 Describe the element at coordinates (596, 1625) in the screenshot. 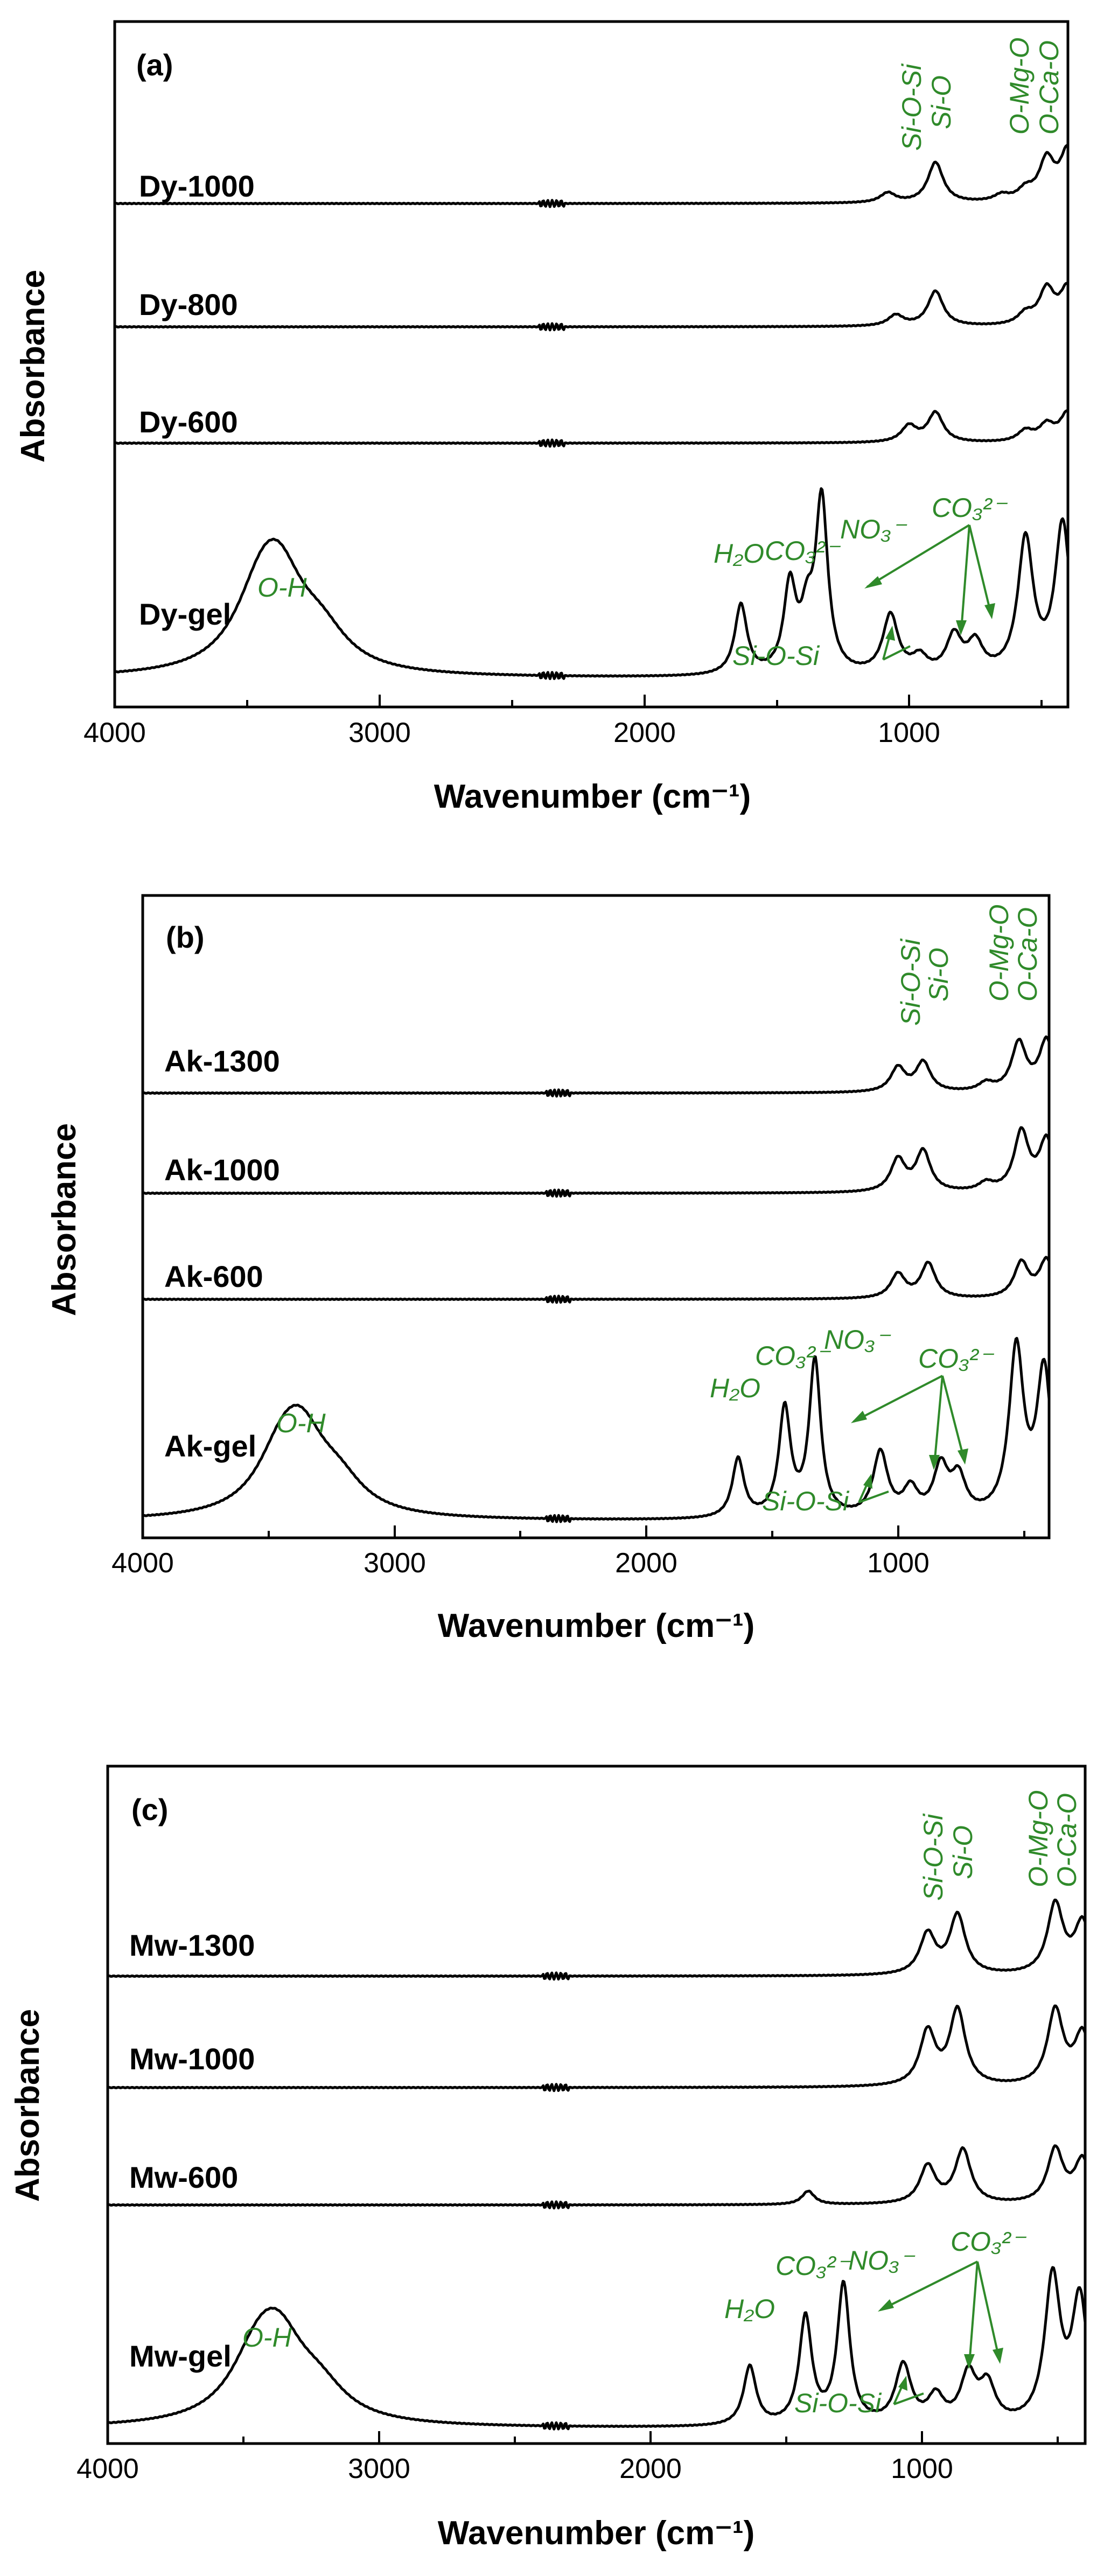

I see `panel-b-xlabel: Wavenumber (cm⁻¹)` at that location.